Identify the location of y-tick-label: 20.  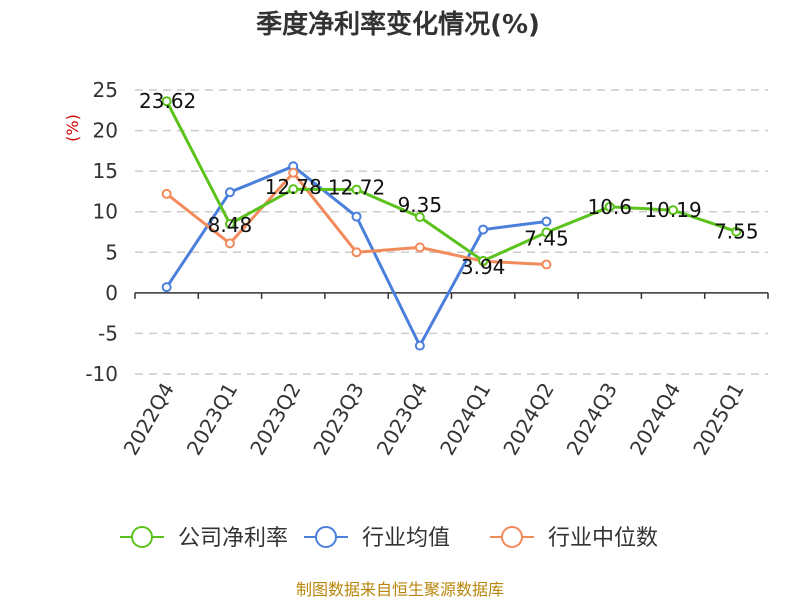
(105, 131).